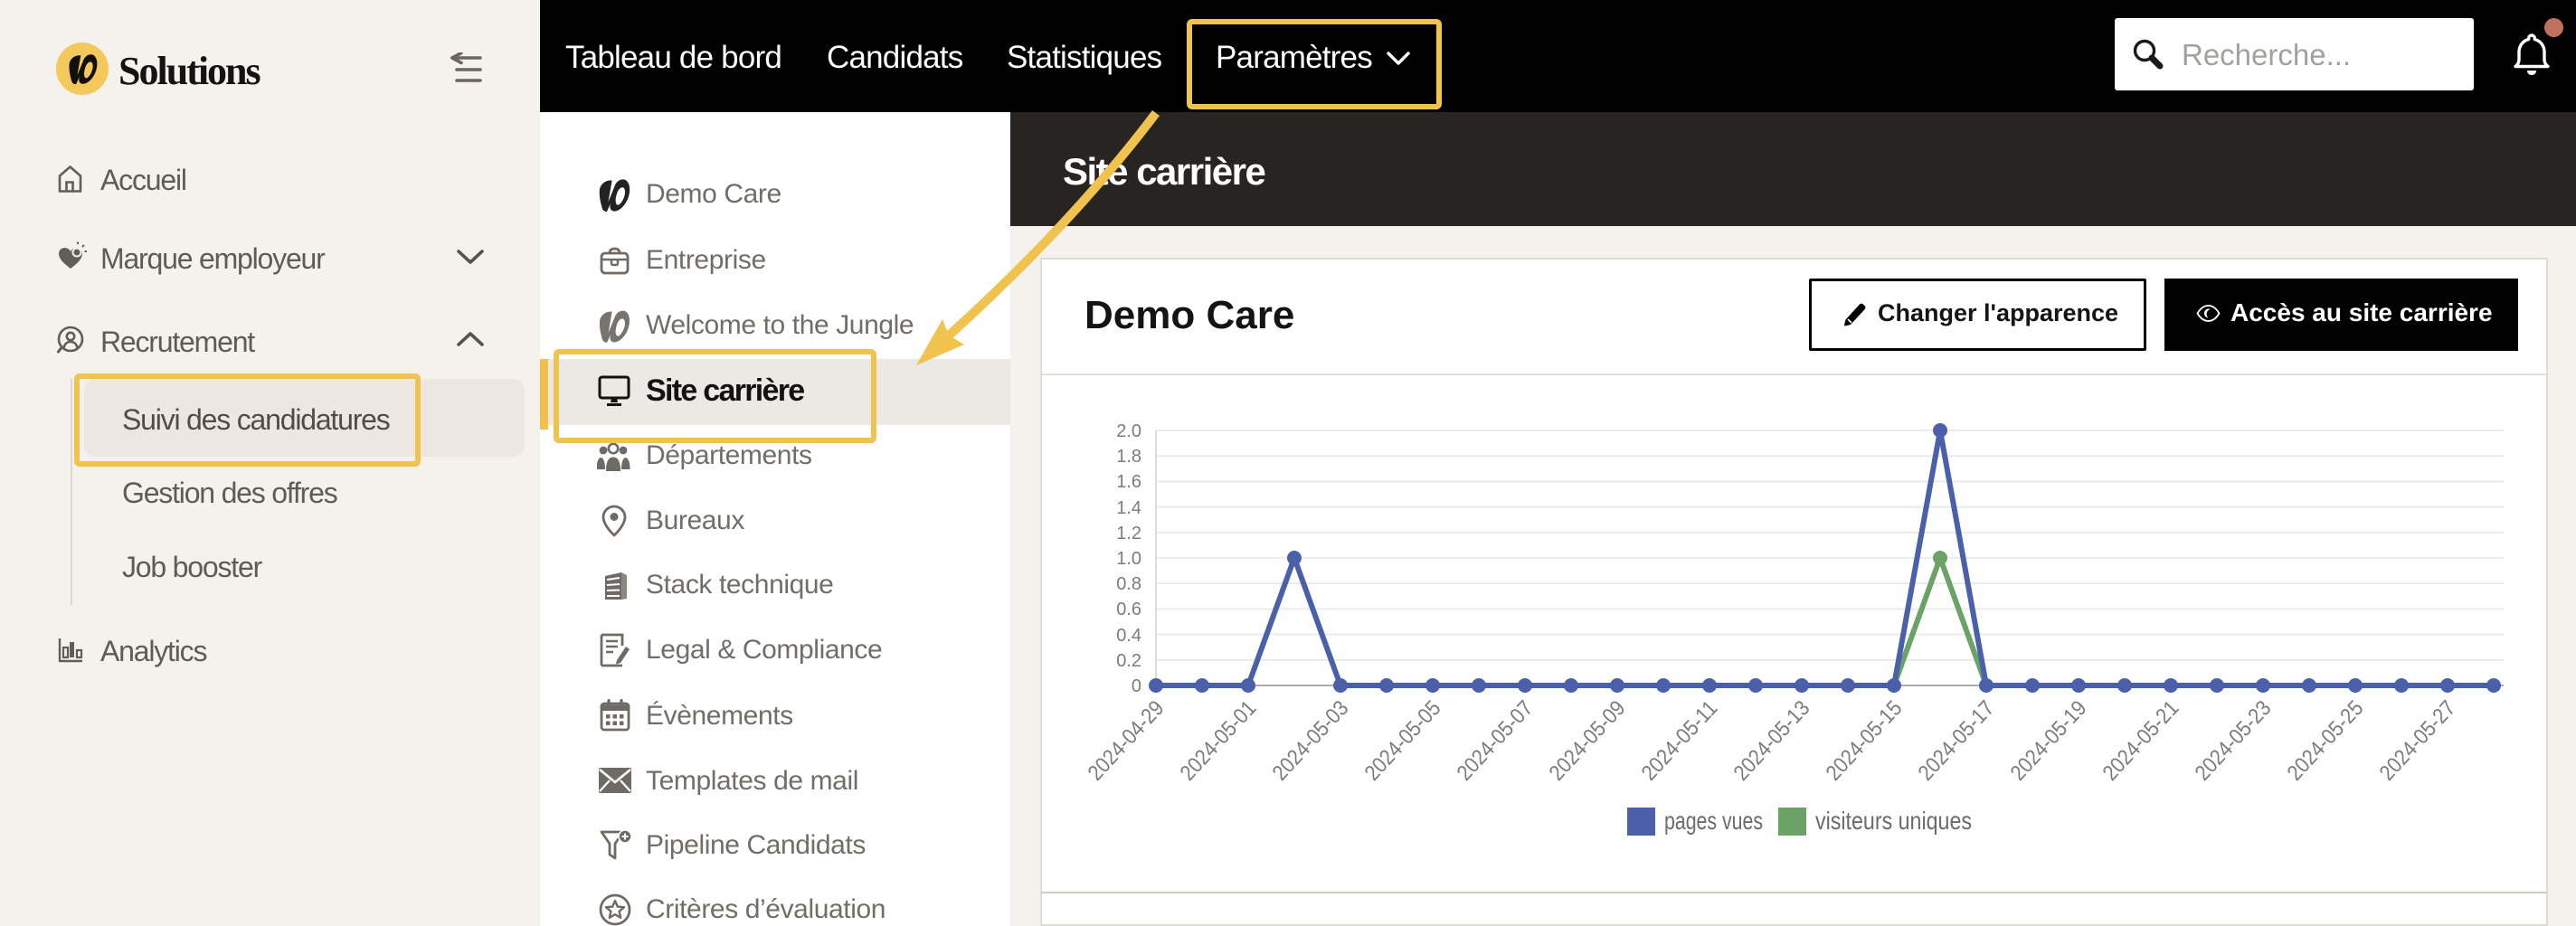 Image resolution: width=2576 pixels, height=926 pixels. What do you see at coordinates (2234, 741) in the screenshot?
I see `svg-text: 2024-05-23` at bounding box center [2234, 741].